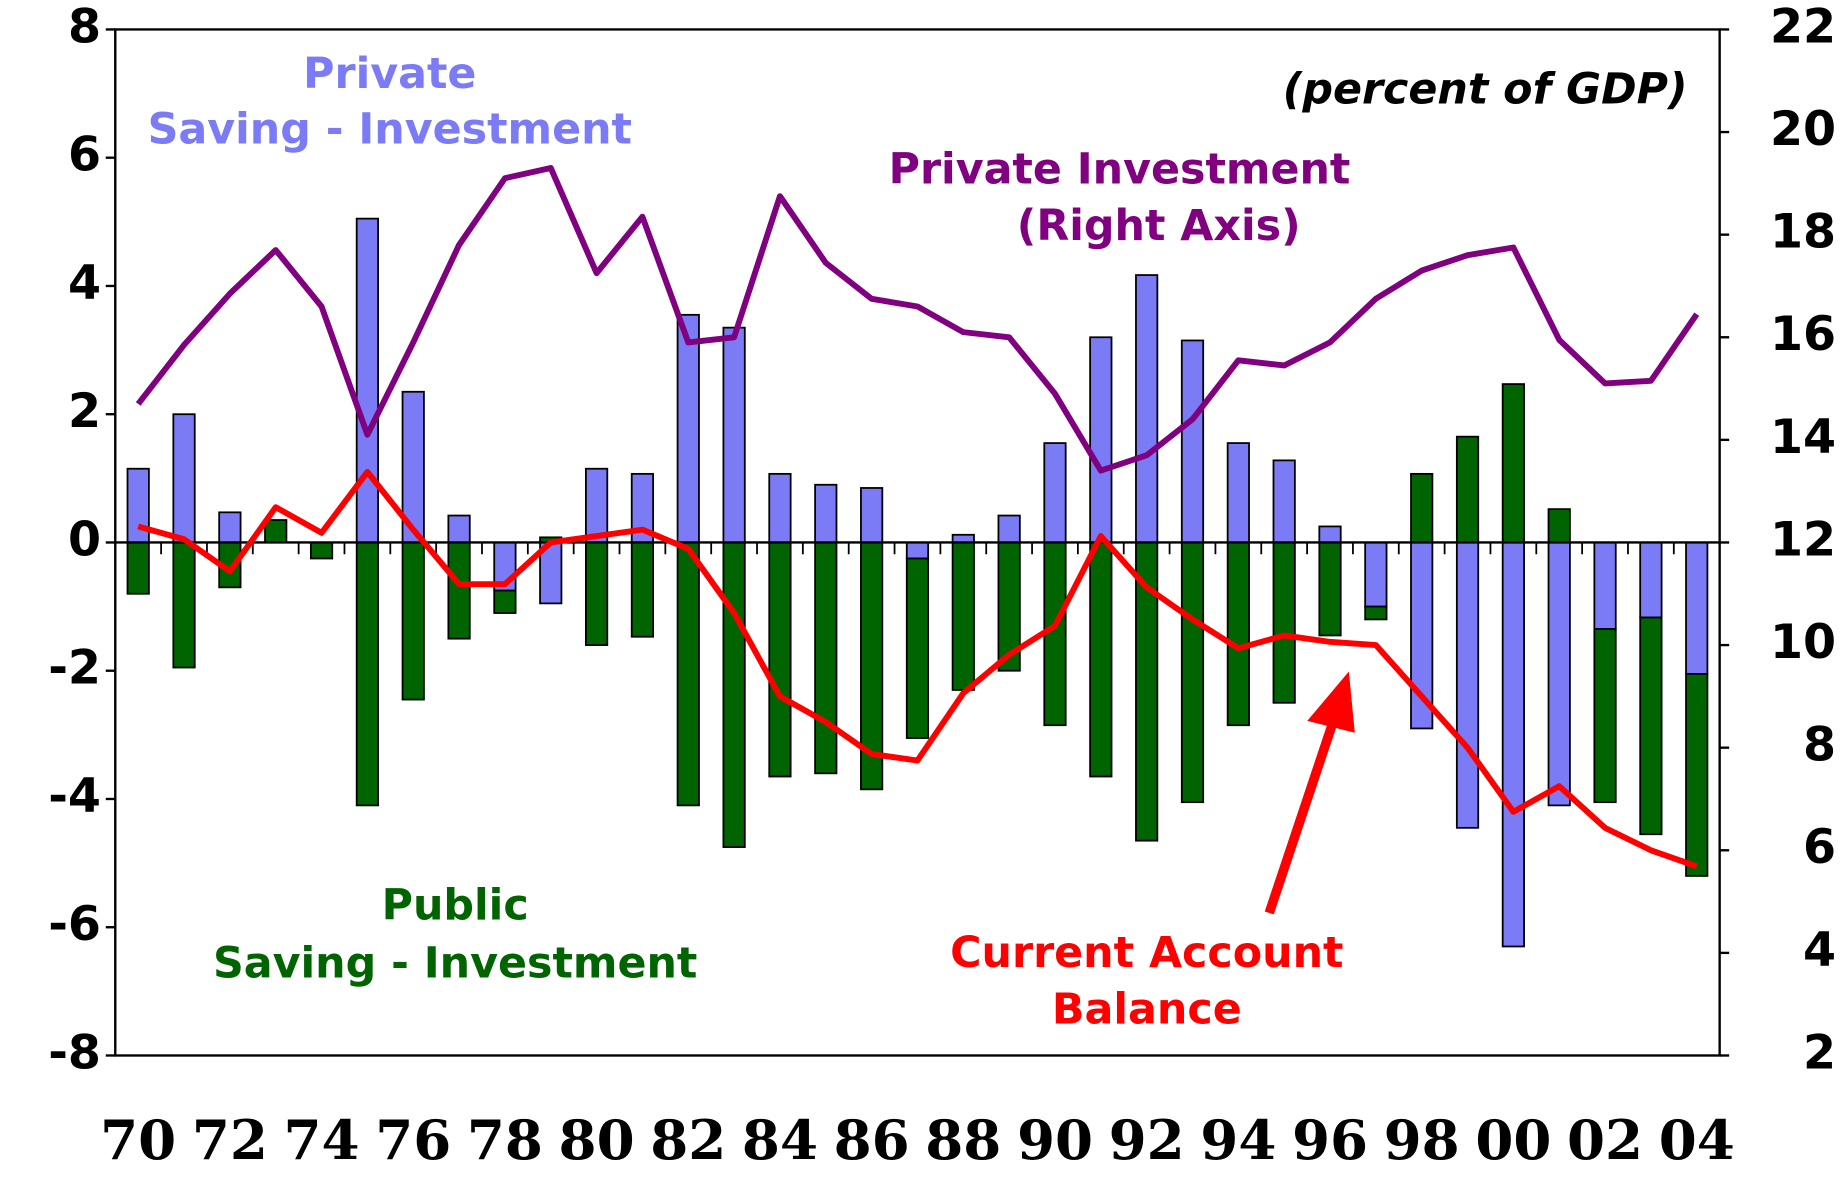 This screenshot has height=1178, width=1848. What do you see at coordinates (1120, 170) in the screenshot?
I see `series-label: Private Investment` at bounding box center [1120, 170].